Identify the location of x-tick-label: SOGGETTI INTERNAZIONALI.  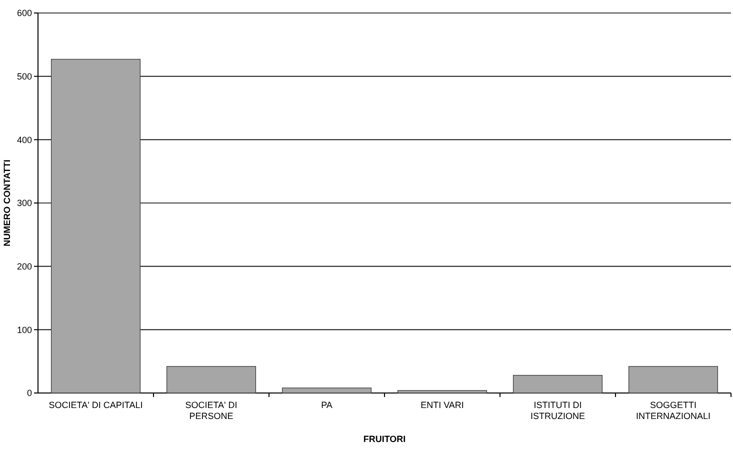
(673, 410).